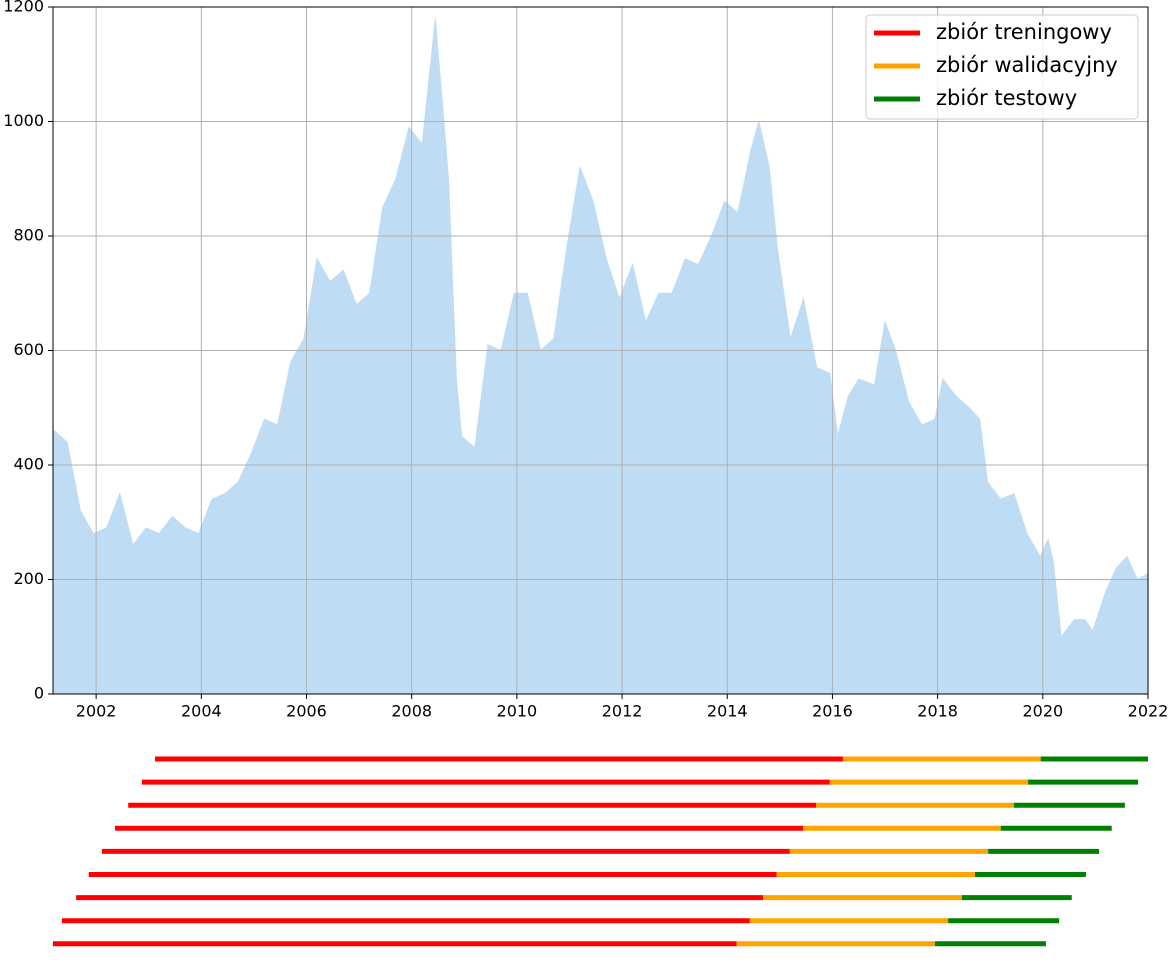 The image size is (1169, 968). What do you see at coordinates (28, 578) in the screenshot?
I see `y-tick-label: 200` at bounding box center [28, 578].